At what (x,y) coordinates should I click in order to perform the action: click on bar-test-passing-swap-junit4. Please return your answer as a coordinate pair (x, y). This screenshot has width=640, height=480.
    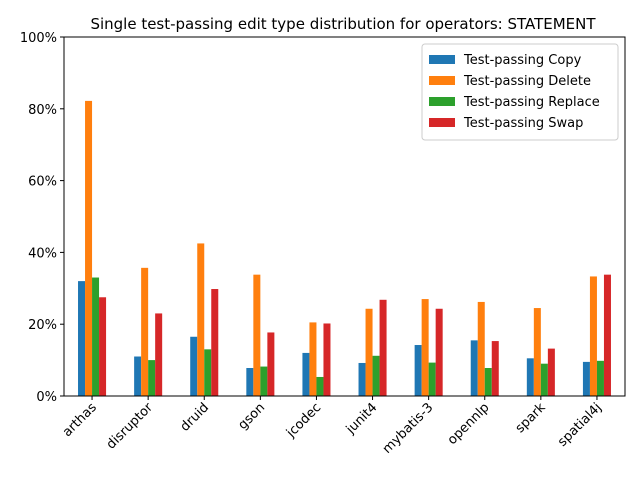
    Looking at the image, I should click on (383, 347).